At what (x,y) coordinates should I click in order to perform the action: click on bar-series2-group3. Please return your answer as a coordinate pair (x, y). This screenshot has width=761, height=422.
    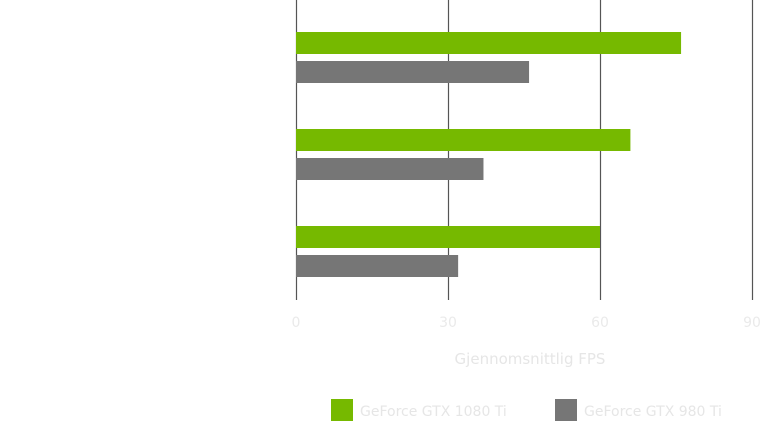
    Looking at the image, I should click on (377, 266).